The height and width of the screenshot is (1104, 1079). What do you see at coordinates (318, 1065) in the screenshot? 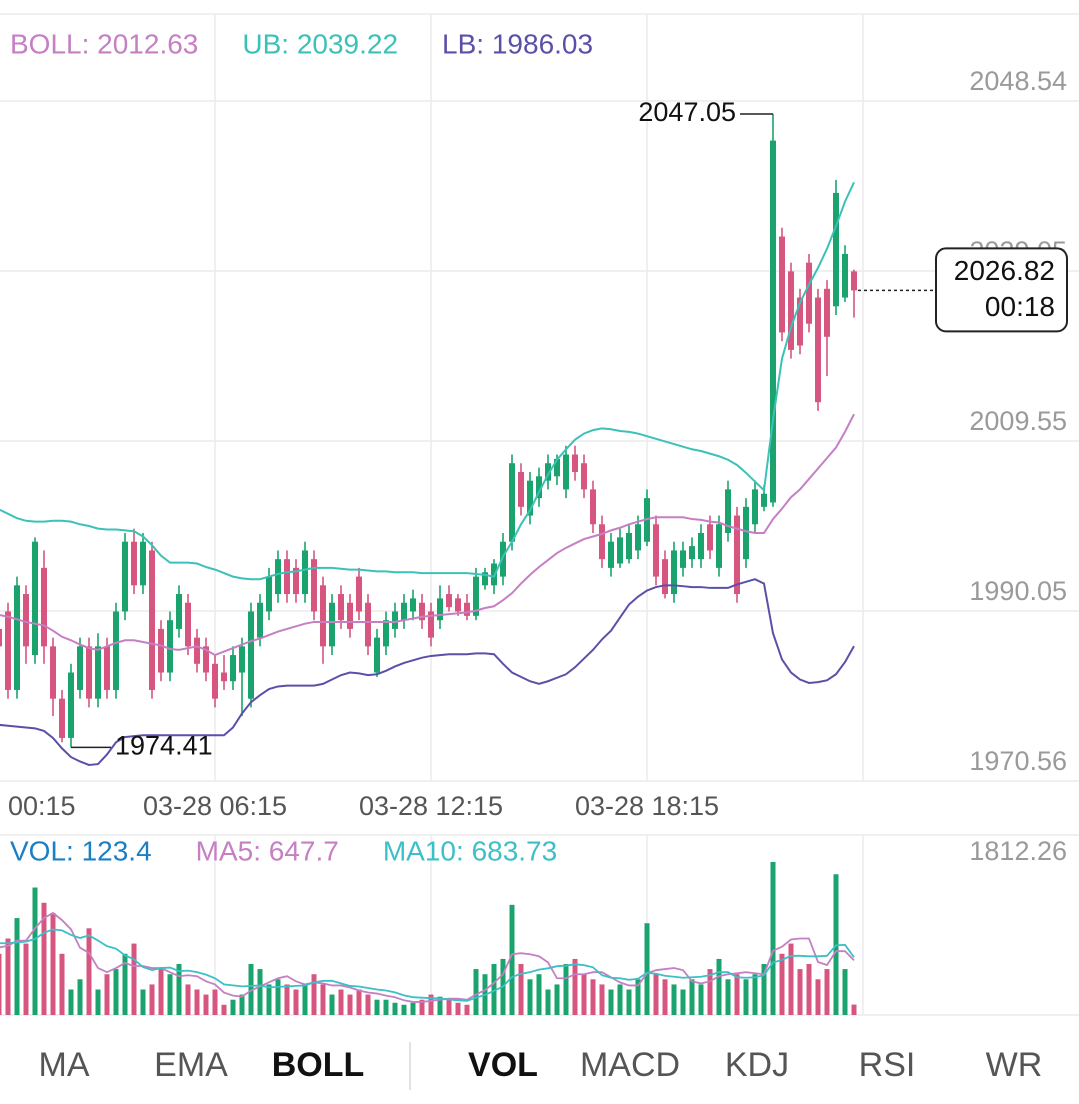
I see `indicator-tab: BOLL` at bounding box center [318, 1065].